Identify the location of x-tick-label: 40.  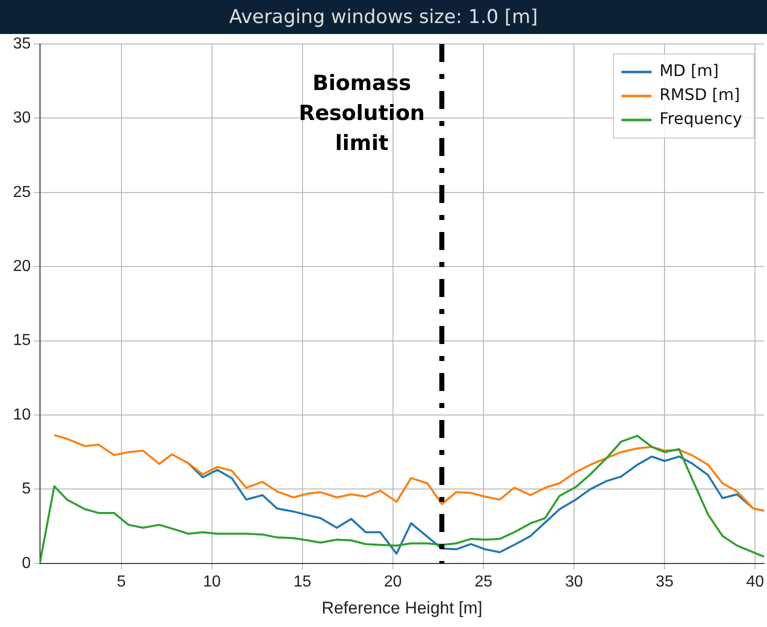
(755, 581).